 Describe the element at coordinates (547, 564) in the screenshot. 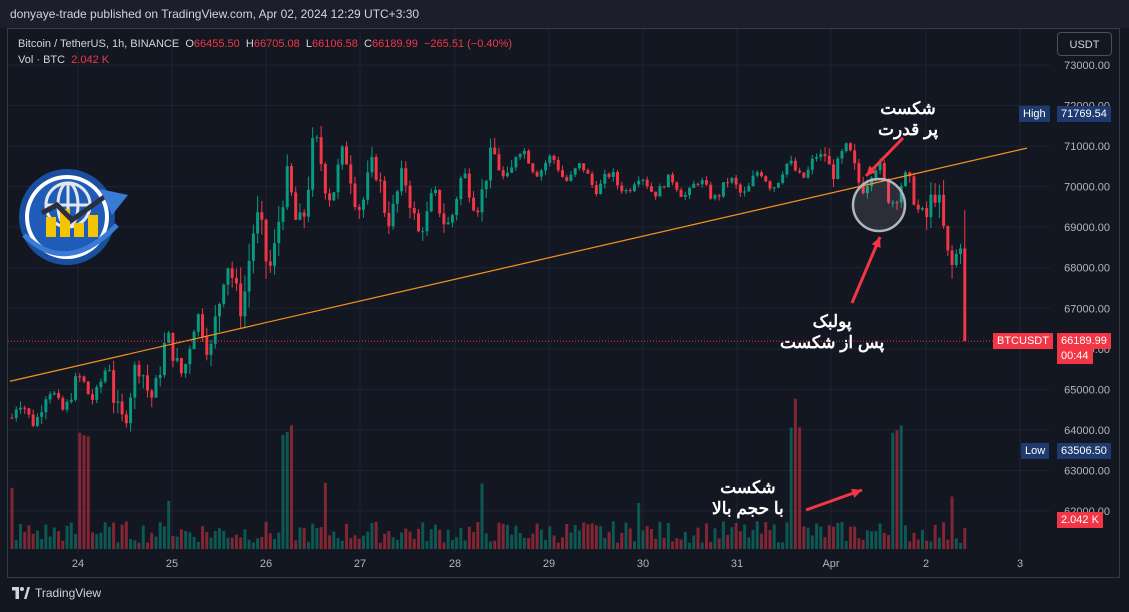

I see `time-axis: 24 25 26 27 28 29 30 31 Apr 2 3` at that location.